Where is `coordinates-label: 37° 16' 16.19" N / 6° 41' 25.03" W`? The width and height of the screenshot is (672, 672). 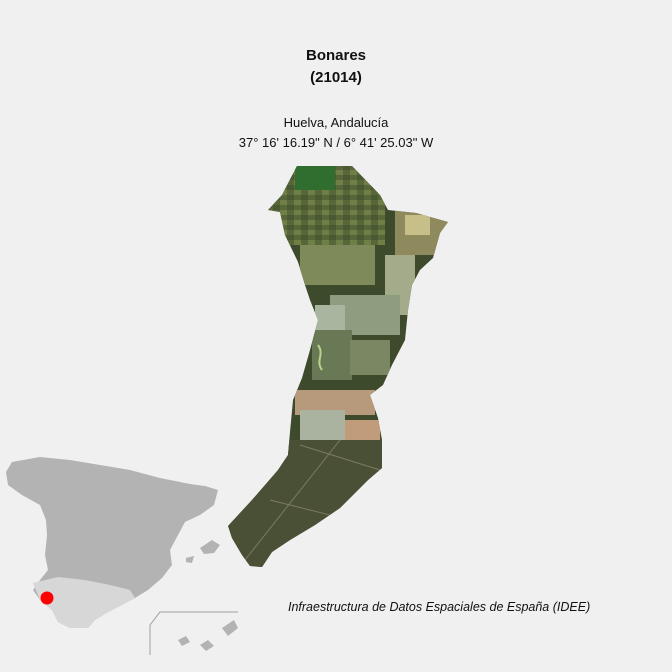
coordinates-label: 37° 16' 16.19" N / 6° 41' 25.03" W is located at coordinates (336, 142).